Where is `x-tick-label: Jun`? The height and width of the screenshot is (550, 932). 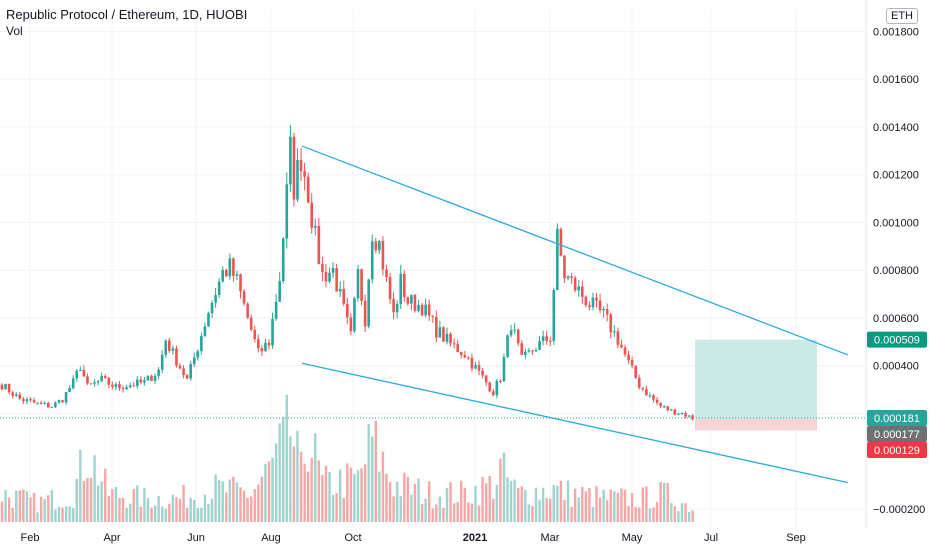
x-tick-label: Jun is located at coordinates (196, 538).